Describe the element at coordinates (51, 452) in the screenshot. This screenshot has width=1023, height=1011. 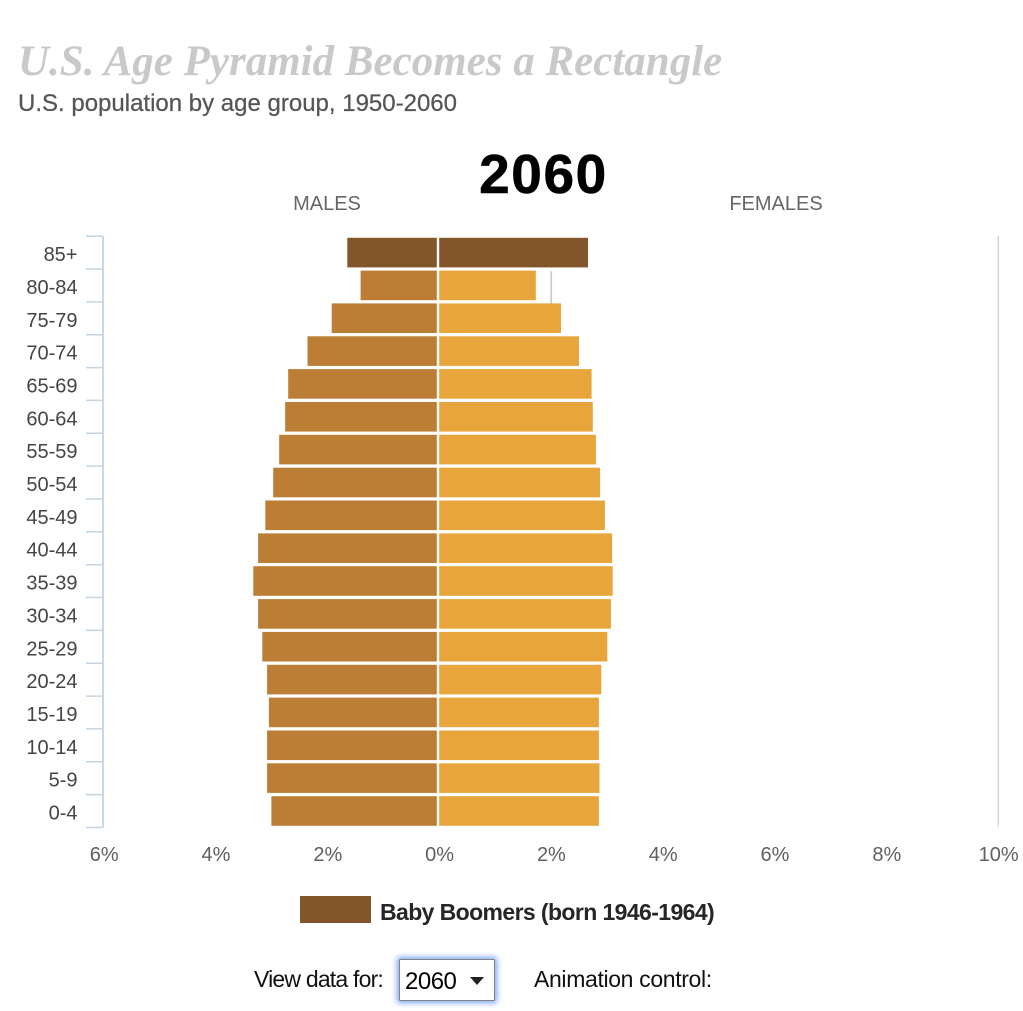
I see `svg-text: 55-59` at that location.